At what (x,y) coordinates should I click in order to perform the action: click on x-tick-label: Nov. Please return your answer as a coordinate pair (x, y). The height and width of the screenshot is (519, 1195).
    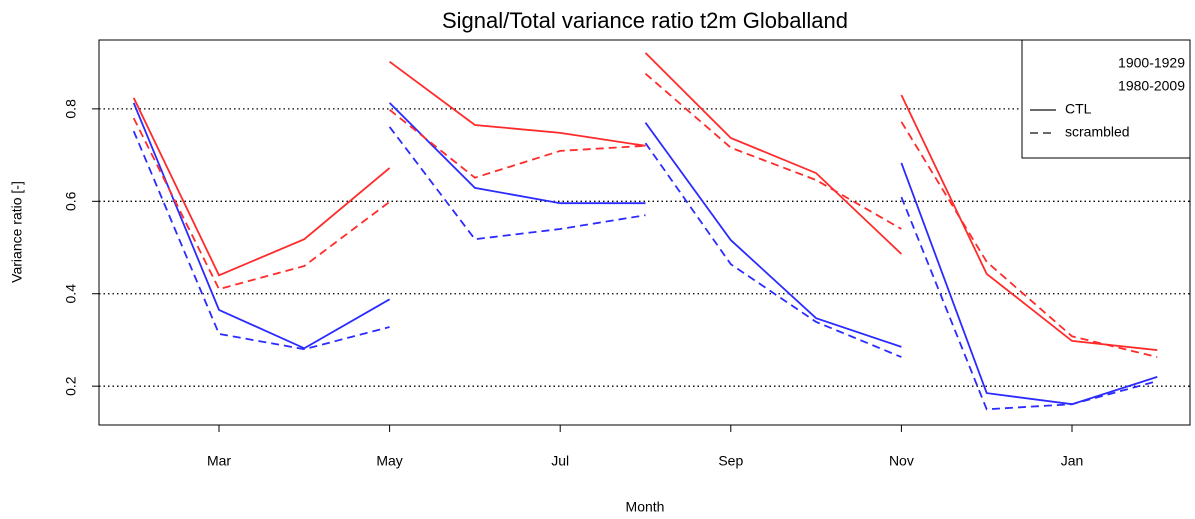
    Looking at the image, I should click on (901, 461).